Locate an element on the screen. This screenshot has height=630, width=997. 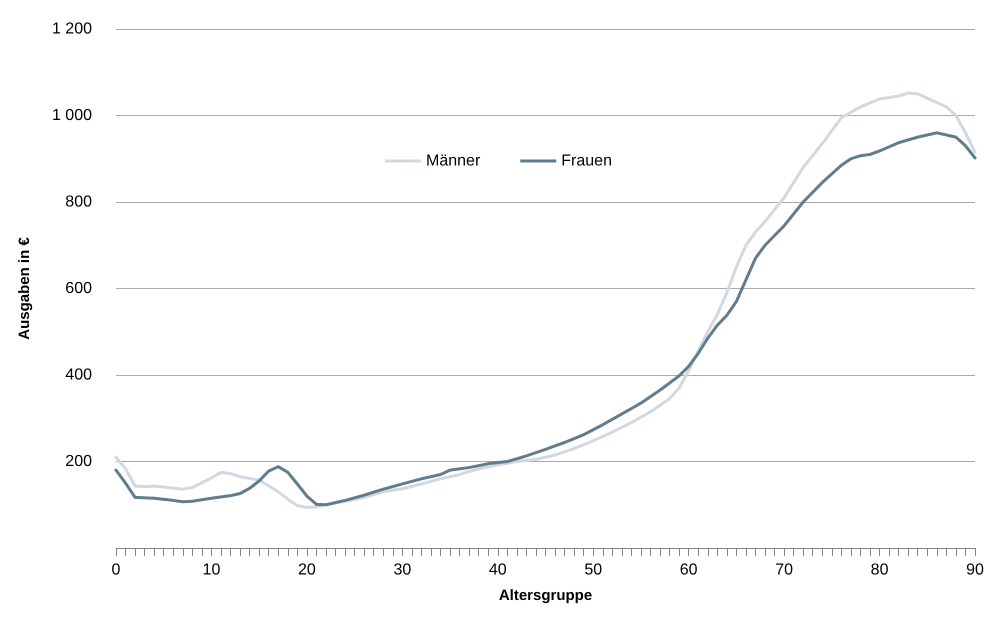
x-tick-label: 80 is located at coordinates (879, 570).